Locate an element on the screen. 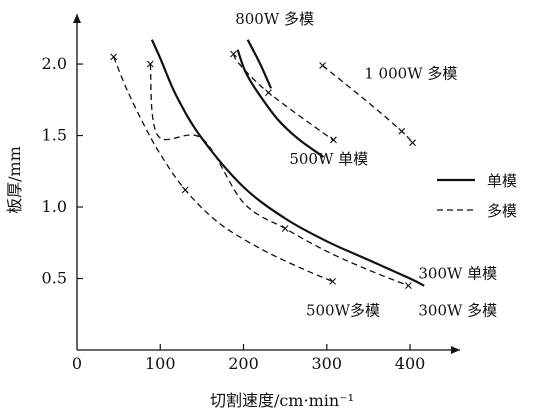 The width and height of the screenshot is (540, 414). y-tick-label: 1.0 is located at coordinates (54, 206).